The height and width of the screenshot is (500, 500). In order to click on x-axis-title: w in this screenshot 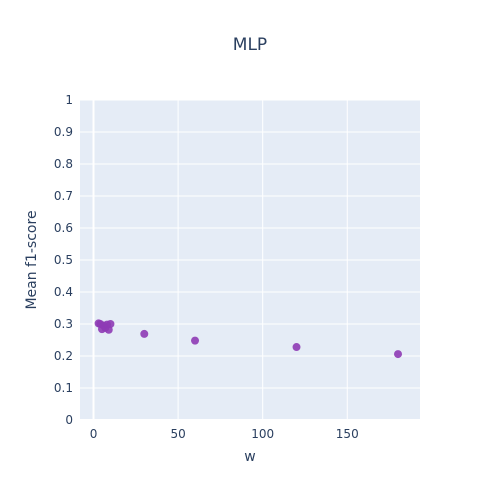, I will do `click(249, 457)`.